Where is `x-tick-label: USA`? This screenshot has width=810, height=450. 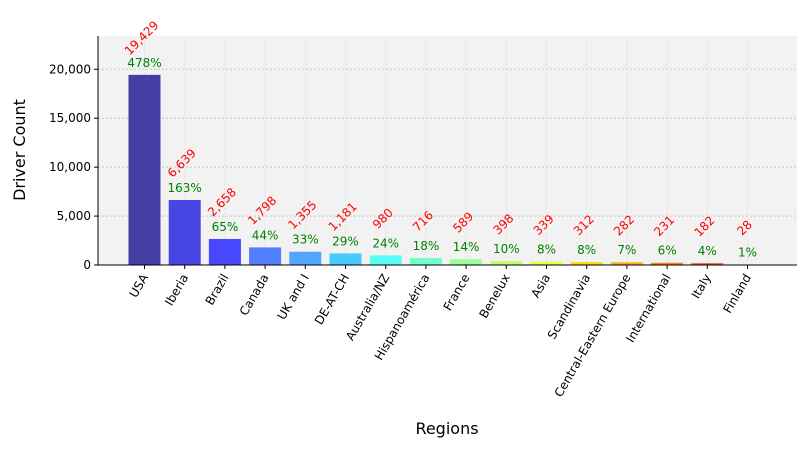
x-tick-label: USA is located at coordinates (139, 285).